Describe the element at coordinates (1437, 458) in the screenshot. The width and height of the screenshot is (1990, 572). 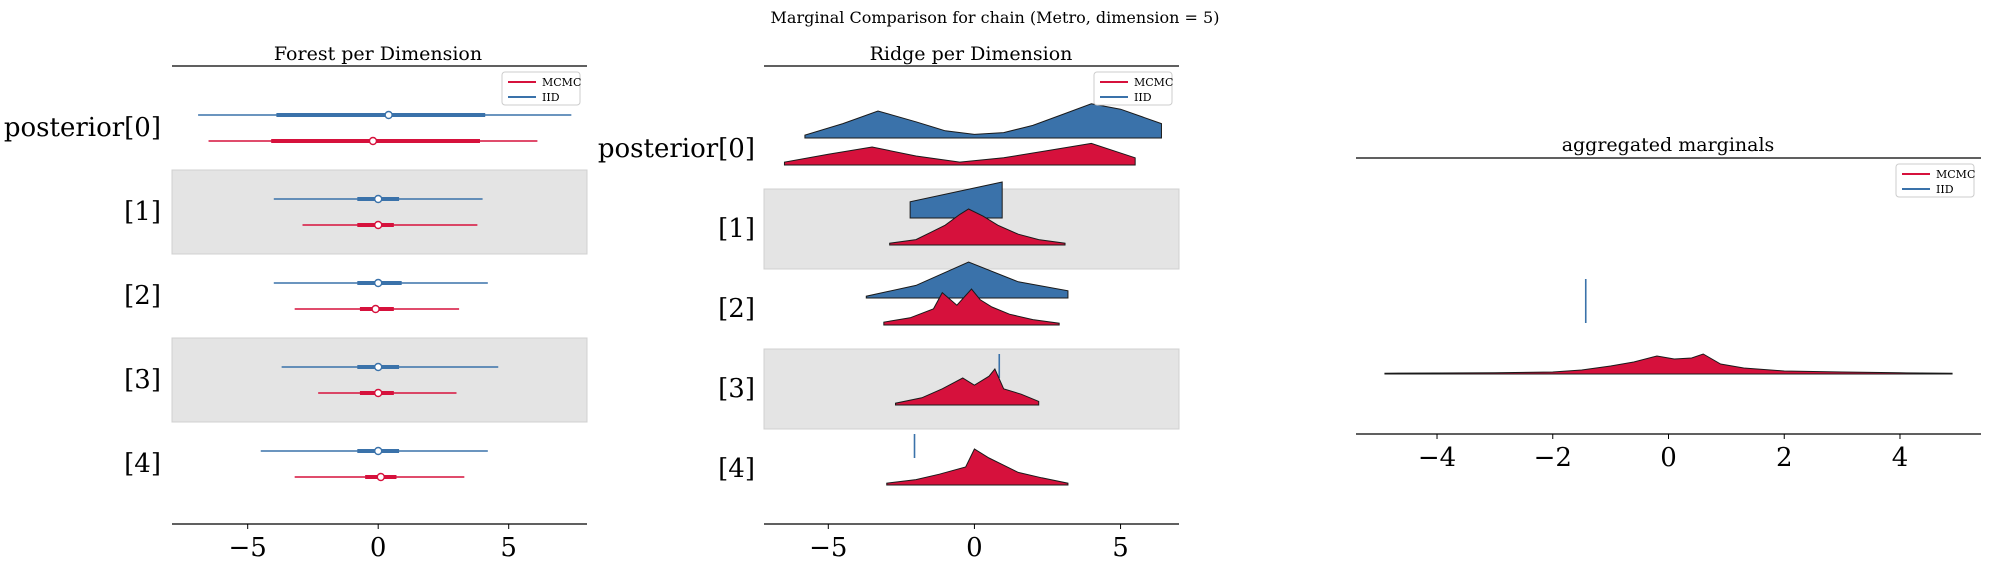
I see `aggregated-x-tick-label: −4` at that location.